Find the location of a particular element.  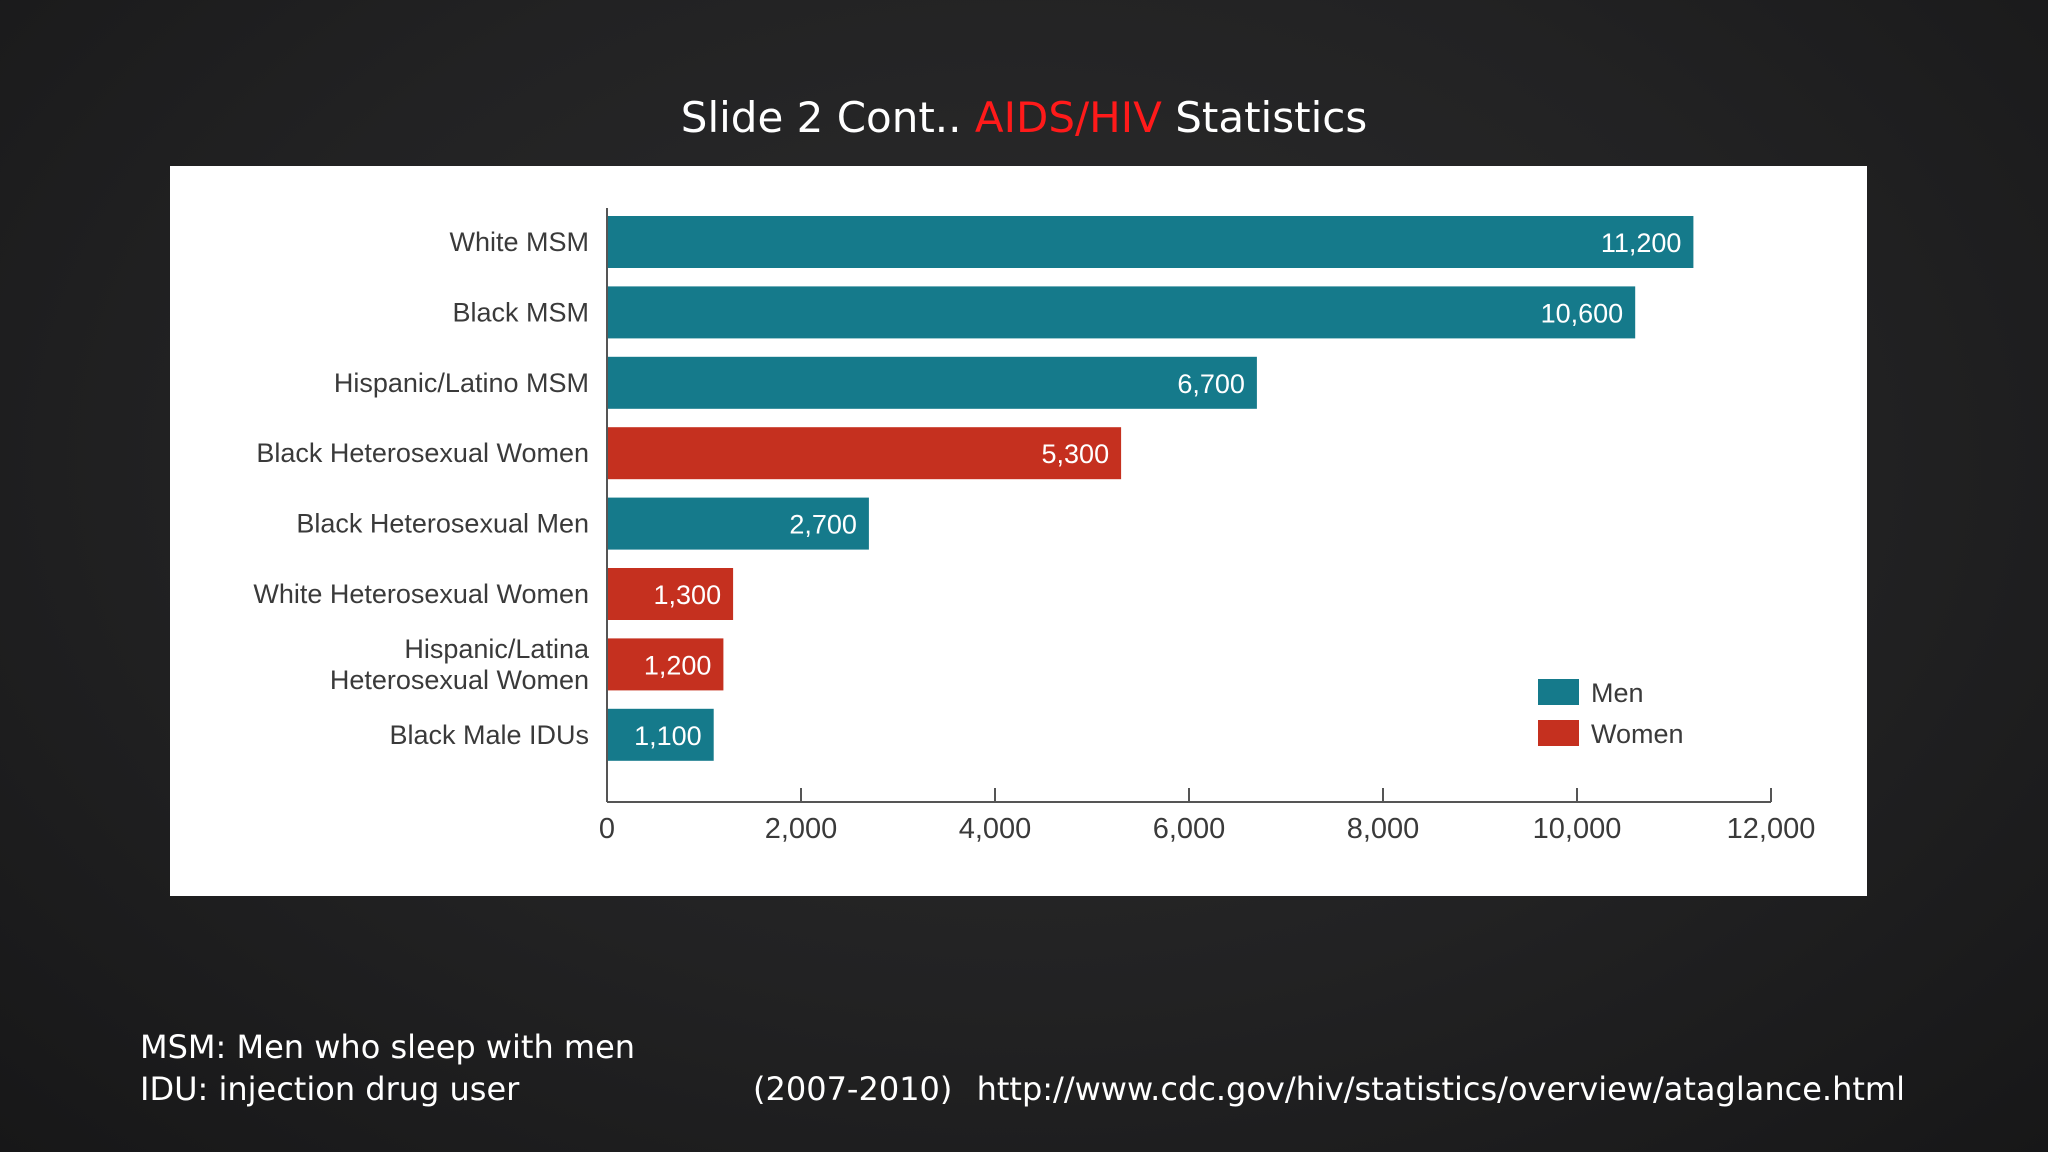

bar-value-label: 11,200 is located at coordinates (1641, 243).